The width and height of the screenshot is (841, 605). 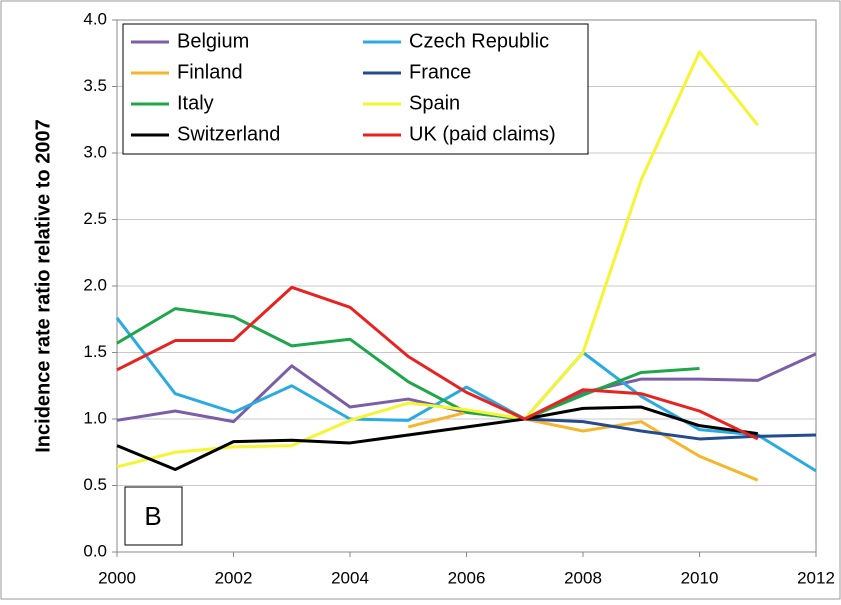 I want to click on y-tick-label: 3.5, so click(x=95, y=85).